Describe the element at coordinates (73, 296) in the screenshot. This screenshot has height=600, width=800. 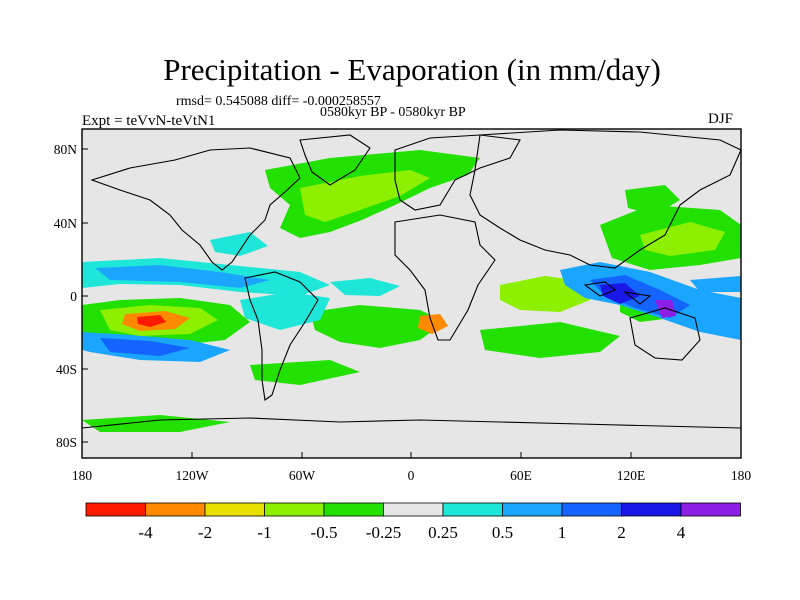
I see `lat-tick-label: 0` at that location.